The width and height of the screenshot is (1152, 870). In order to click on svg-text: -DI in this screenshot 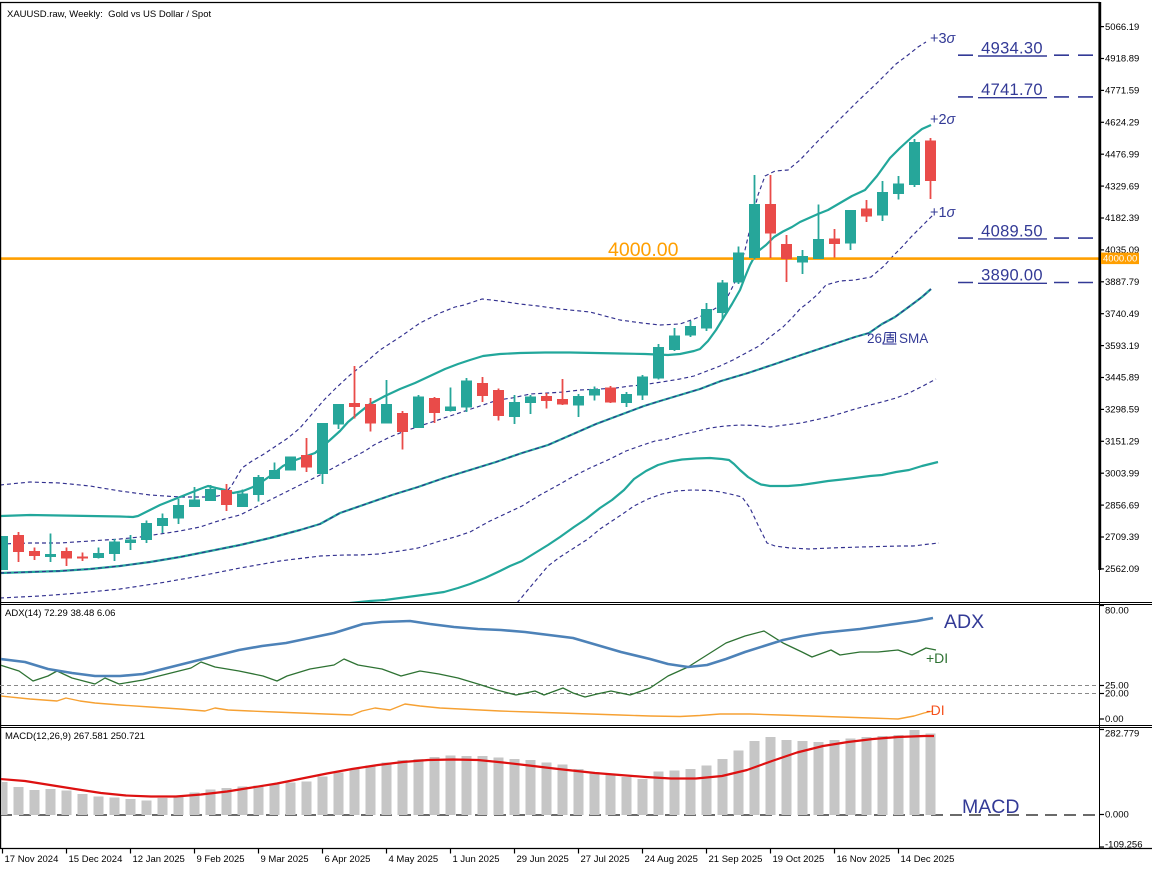, I will do `click(935, 710)`.